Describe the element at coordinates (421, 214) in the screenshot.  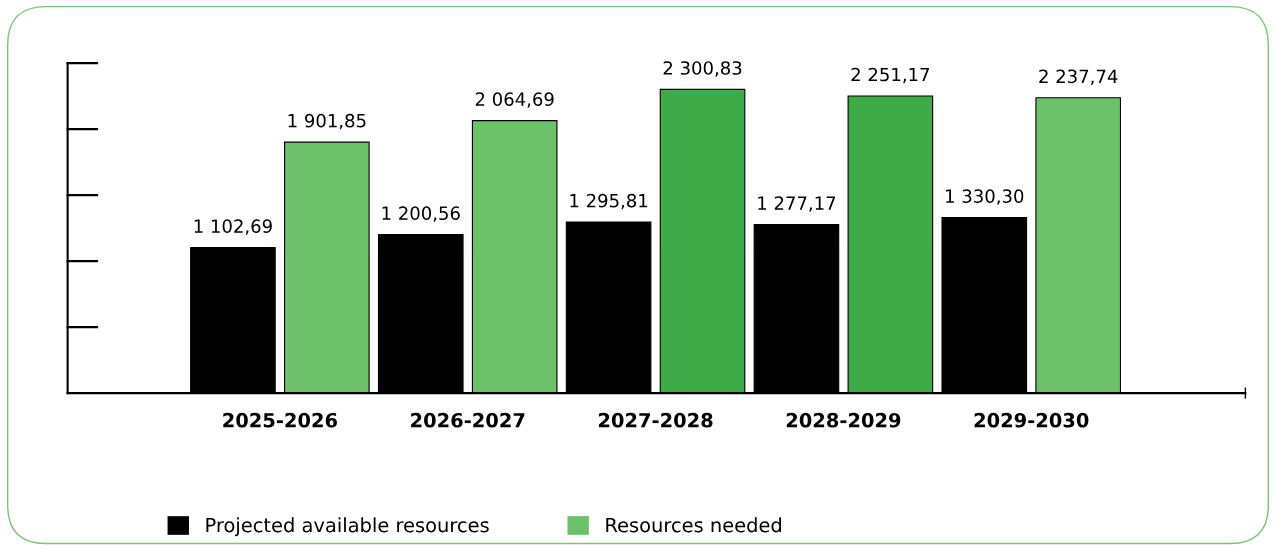
I see `data-label: 1 200,56` at that location.